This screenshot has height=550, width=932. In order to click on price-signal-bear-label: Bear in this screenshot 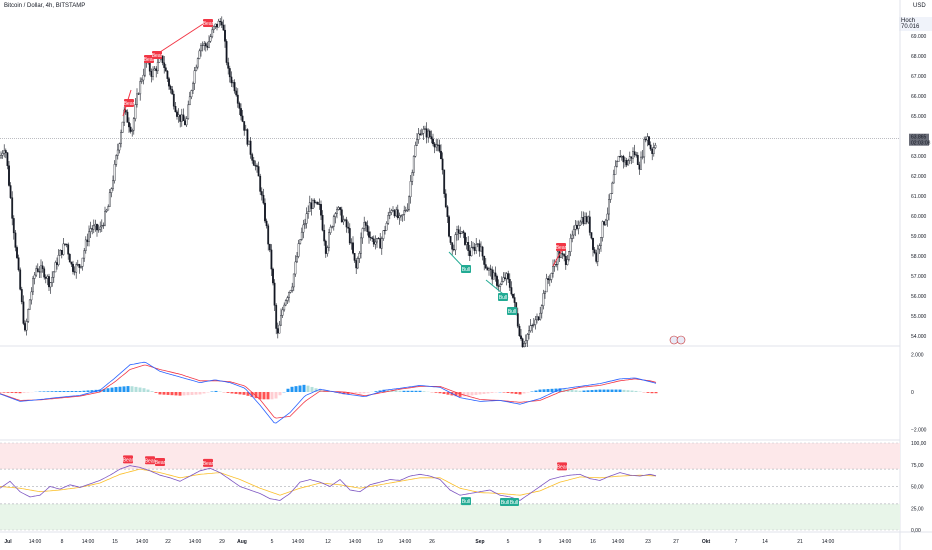, I will do `click(208, 24)`.